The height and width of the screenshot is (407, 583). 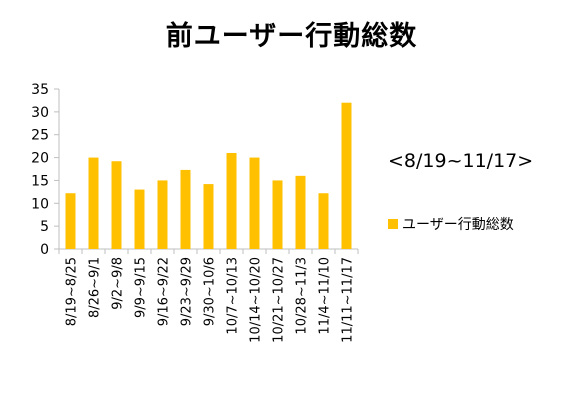 I want to click on x-tick-label: 10/21~10/27, so click(x=279, y=300).